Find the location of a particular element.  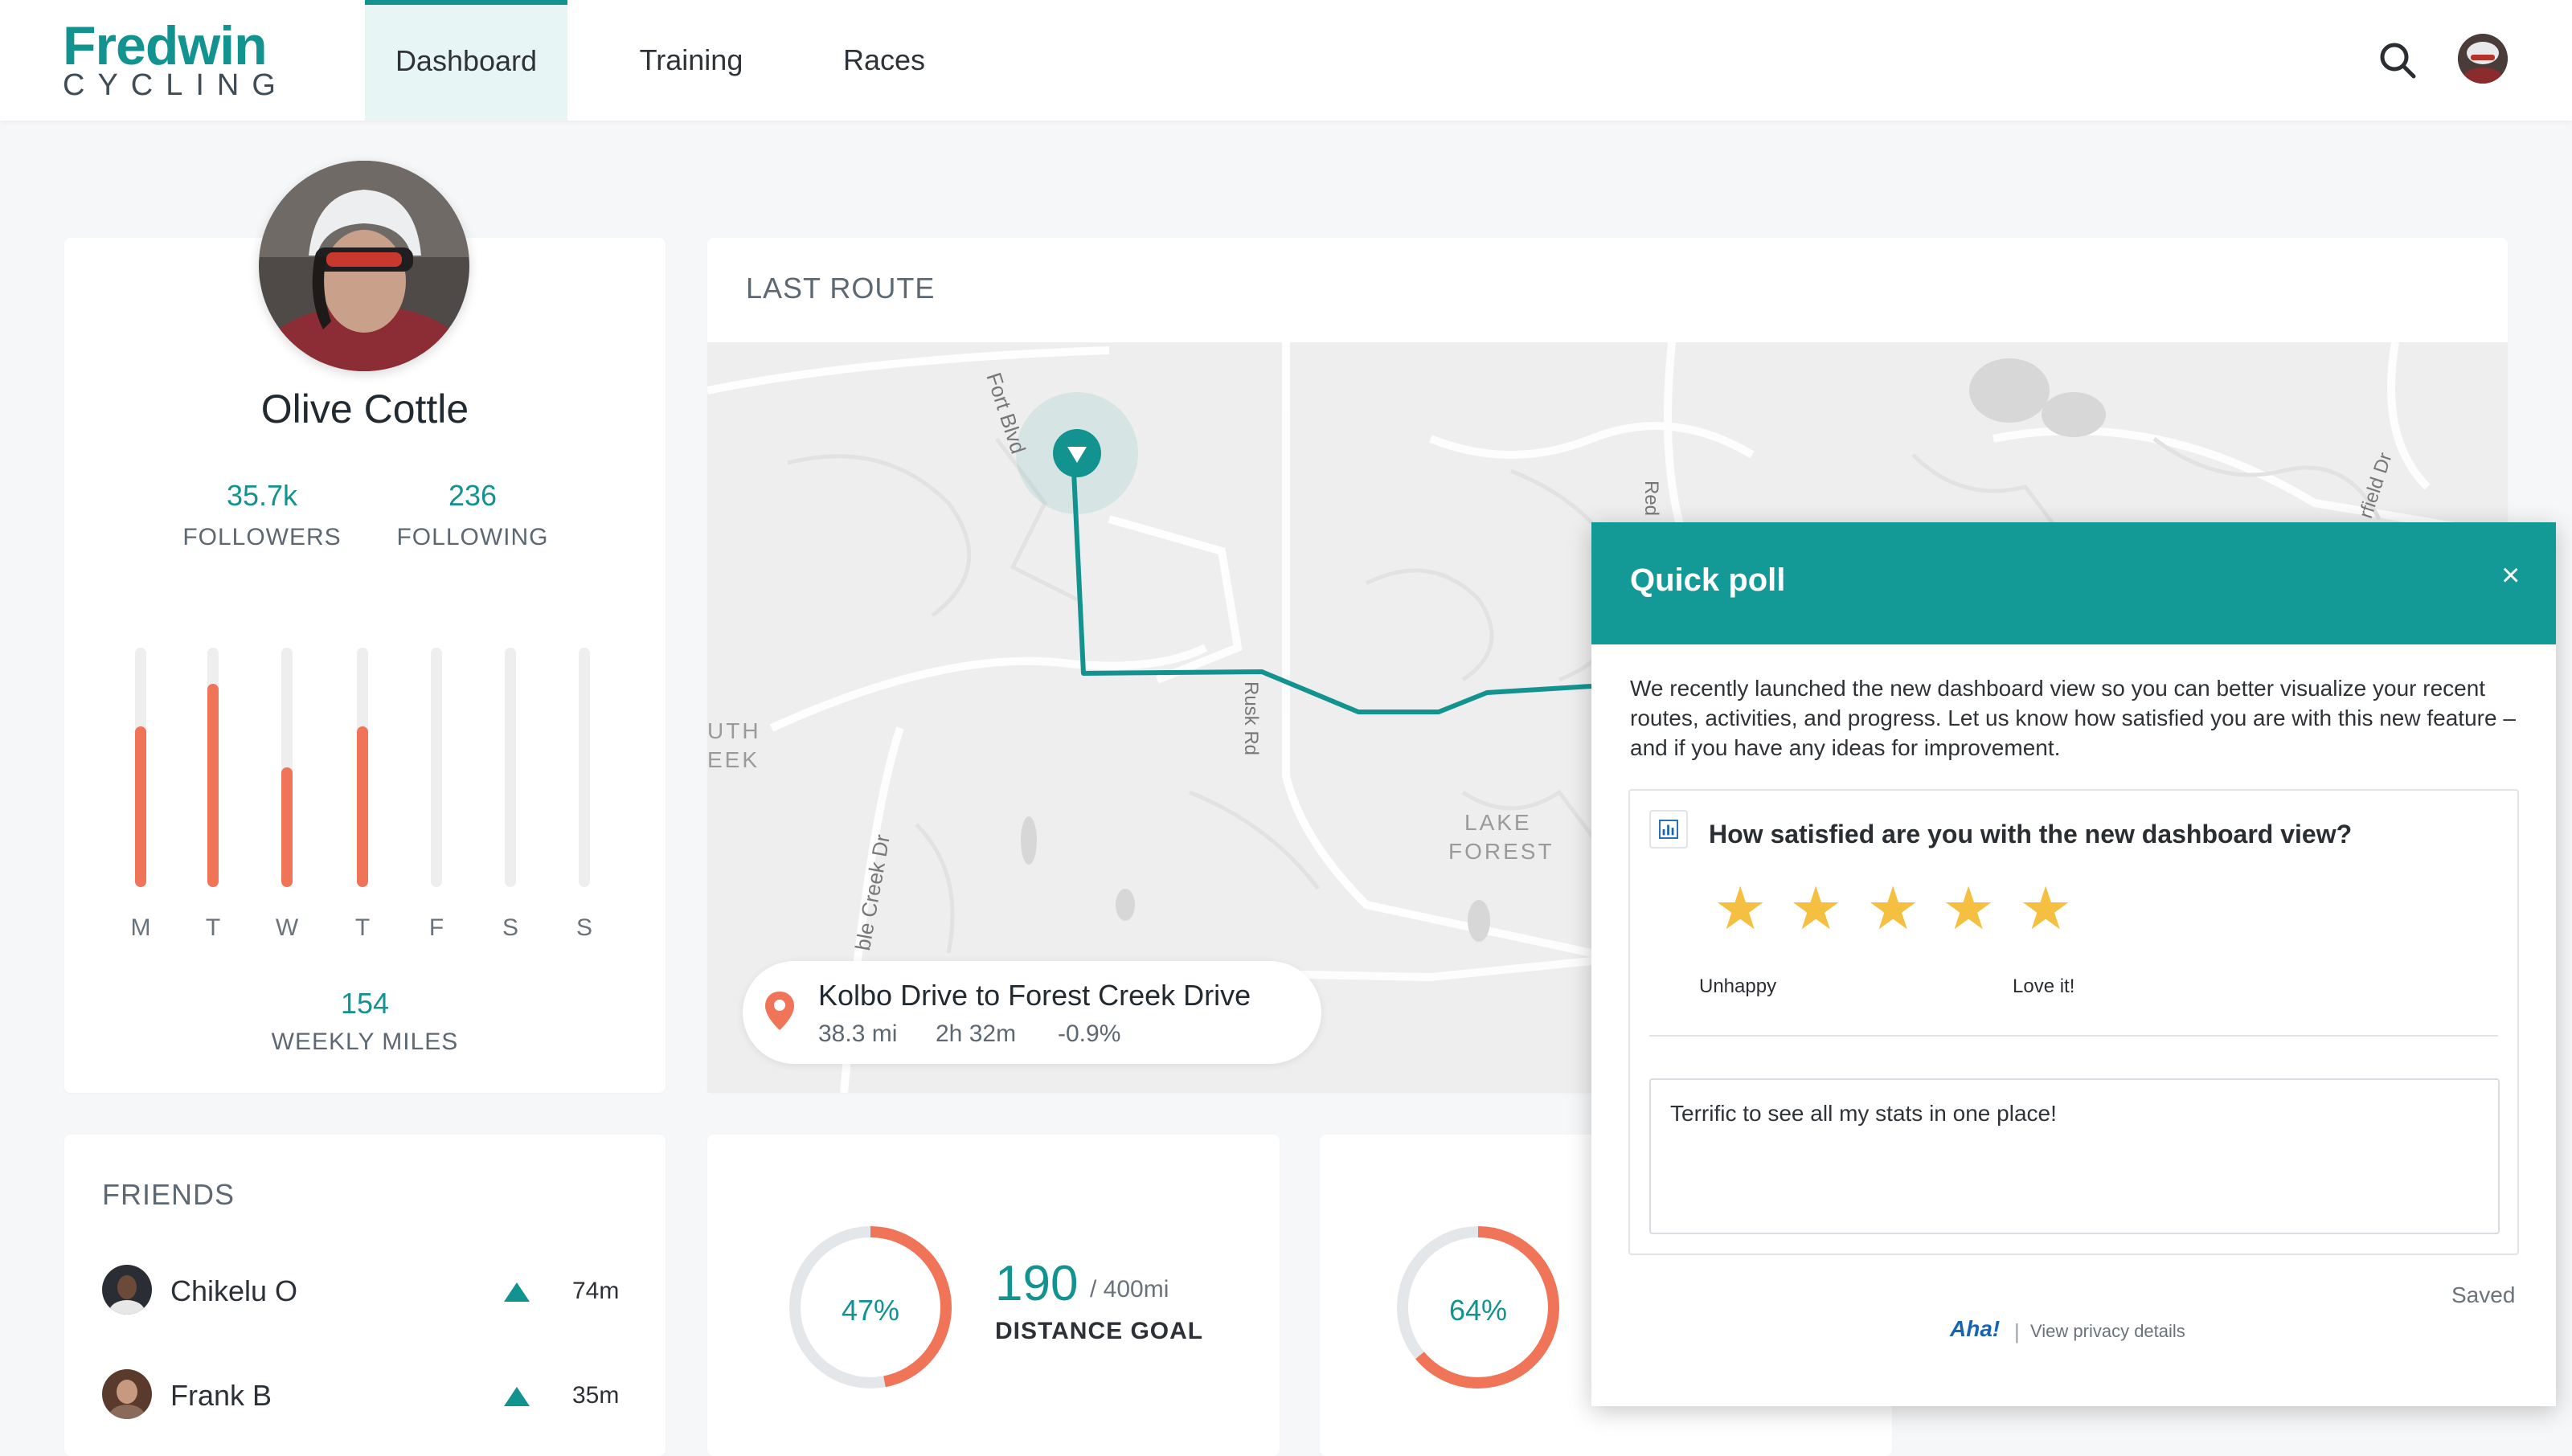

rating-star-4: ★ is located at coordinates (1969, 909).